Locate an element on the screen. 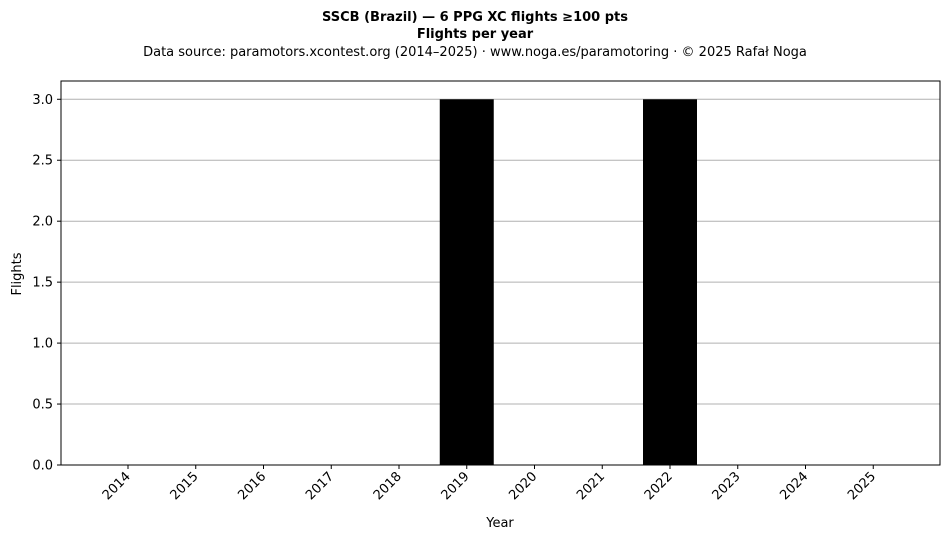  y-tick-label: 0.0 is located at coordinates (42, 466).